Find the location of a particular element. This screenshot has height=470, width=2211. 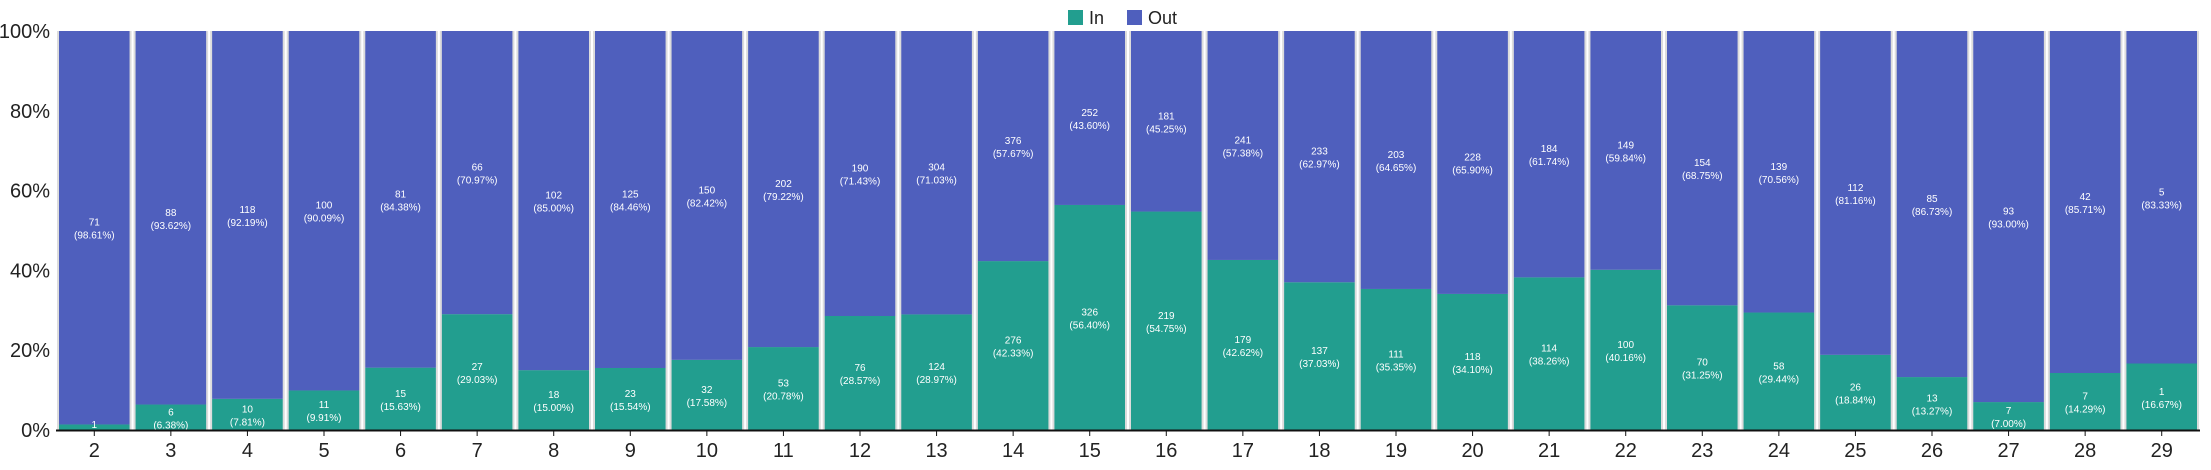

bar-group: 219 (54.75%) 181 (45.25%) is located at coordinates (1166, 230).